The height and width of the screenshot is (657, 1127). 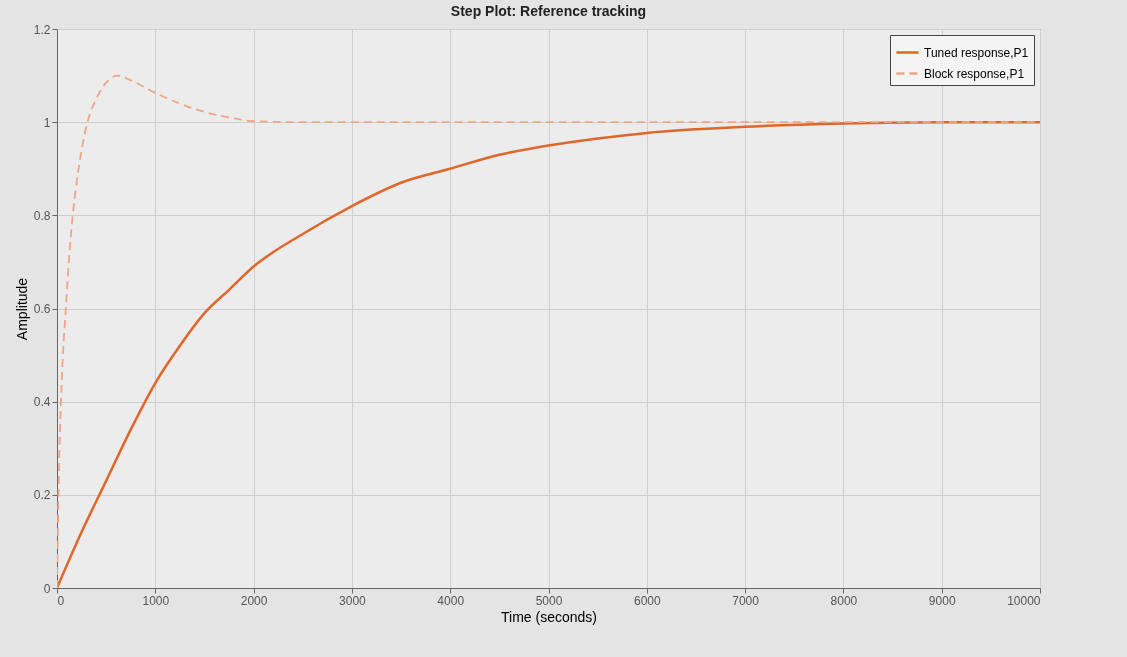 What do you see at coordinates (353, 600) in the screenshot?
I see `x-tick-label: 3000` at bounding box center [353, 600].